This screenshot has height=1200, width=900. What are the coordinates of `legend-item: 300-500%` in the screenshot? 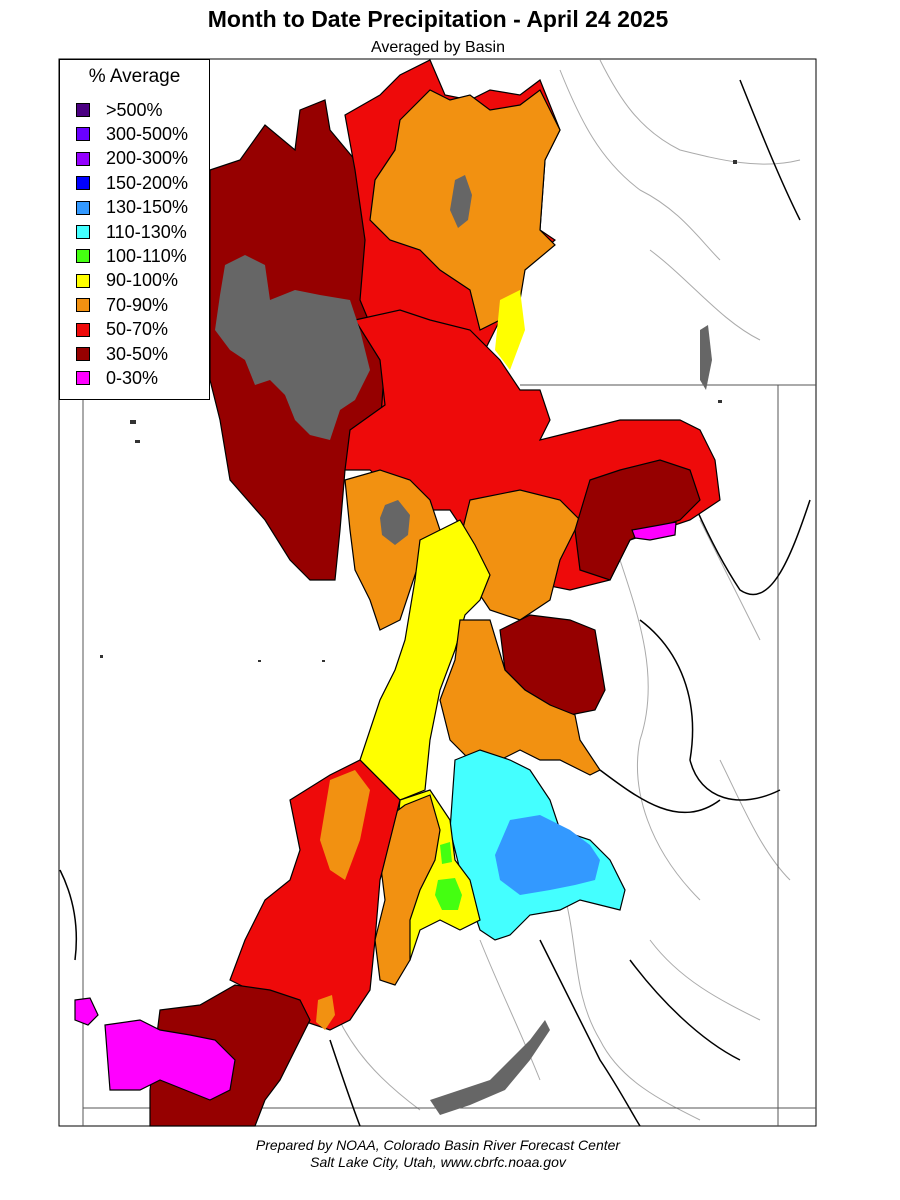 It's located at (132, 134).